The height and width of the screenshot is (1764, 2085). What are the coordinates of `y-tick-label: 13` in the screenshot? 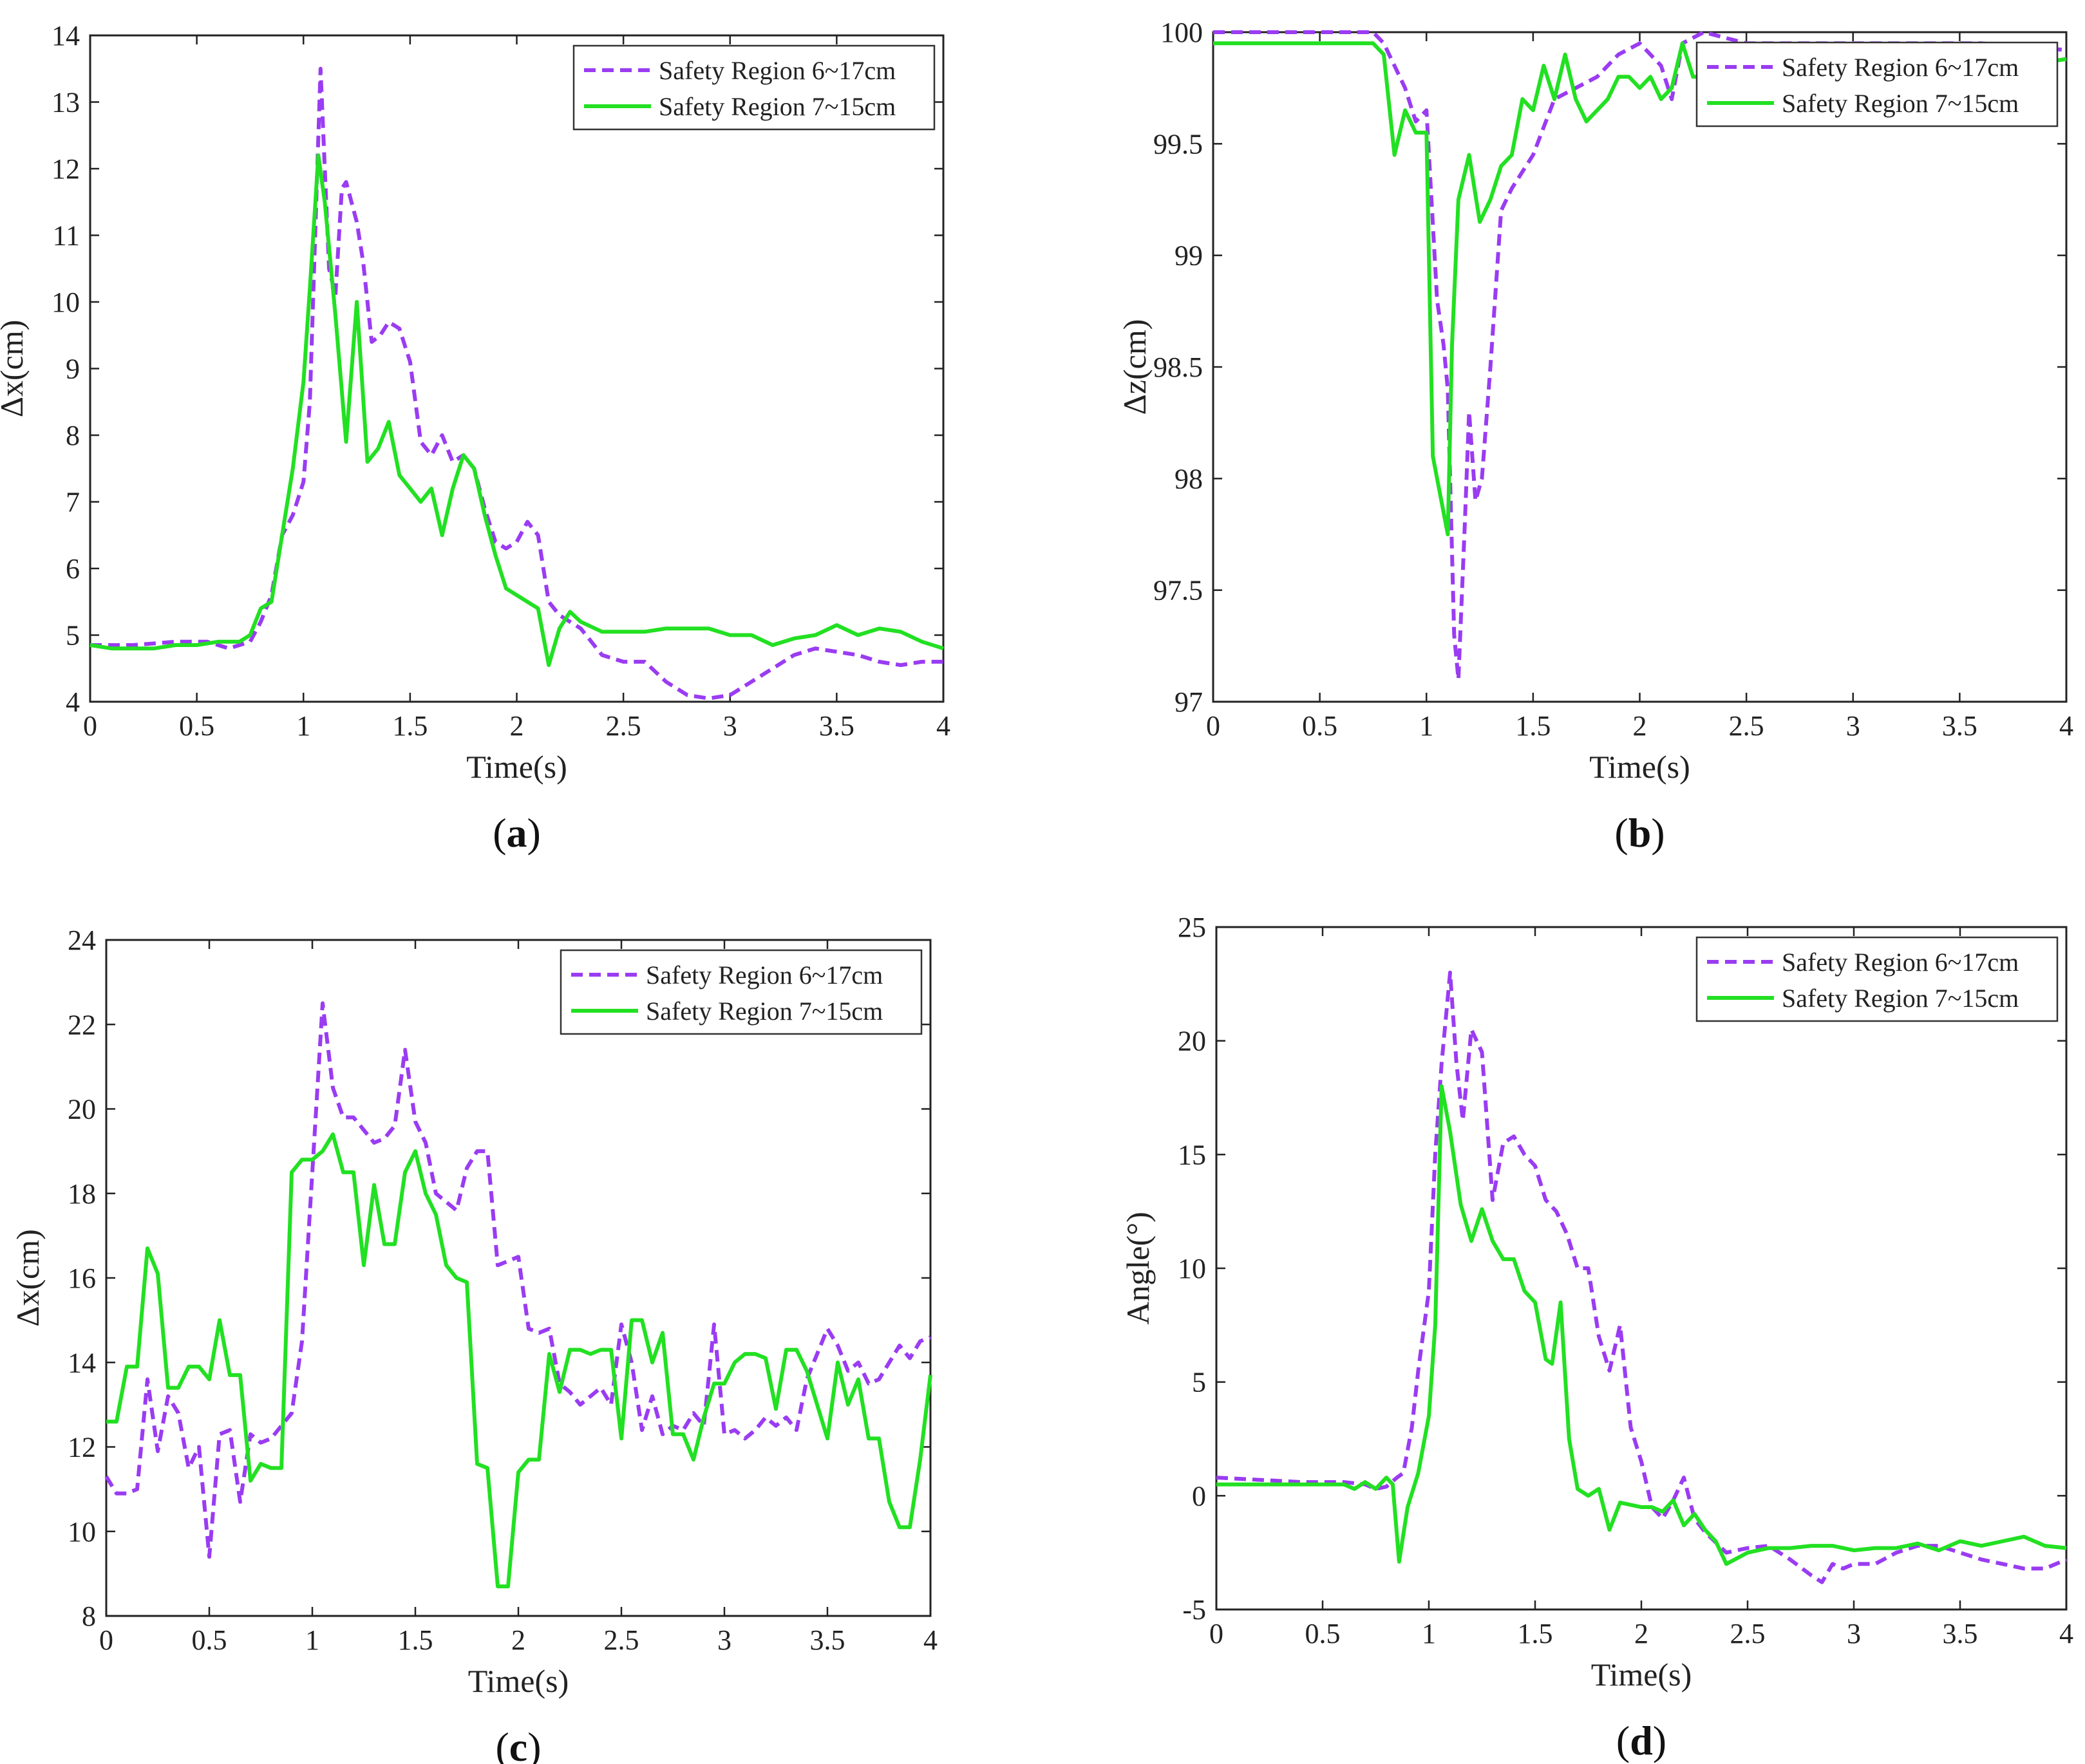 It's located at (66, 103).